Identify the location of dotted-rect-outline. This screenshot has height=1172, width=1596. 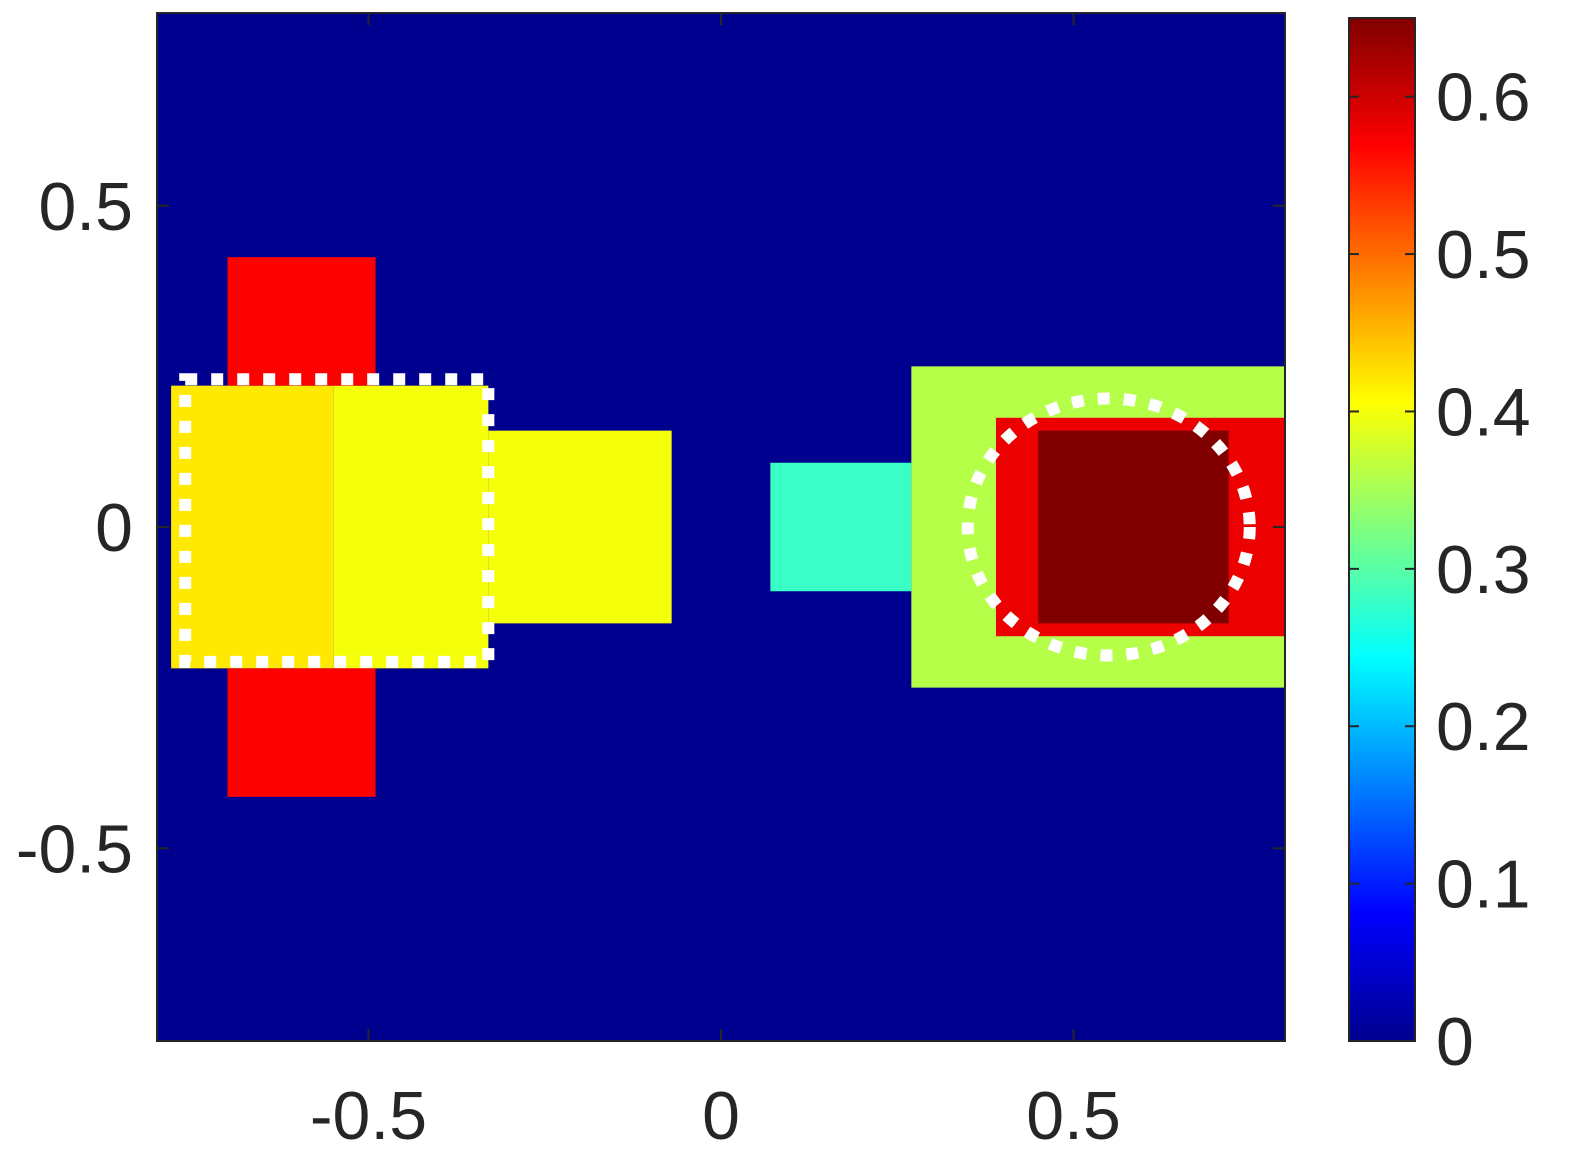
(337, 520).